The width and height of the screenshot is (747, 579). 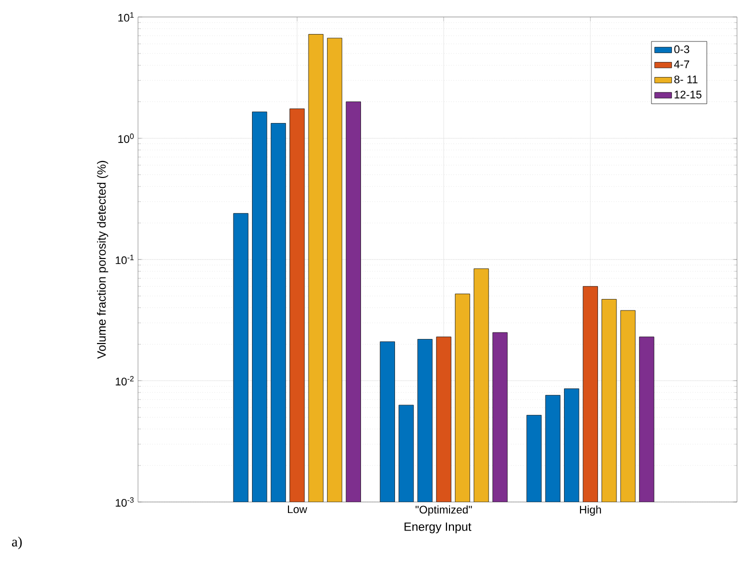 I want to click on x-tick-label: "Optimized", so click(x=444, y=511).